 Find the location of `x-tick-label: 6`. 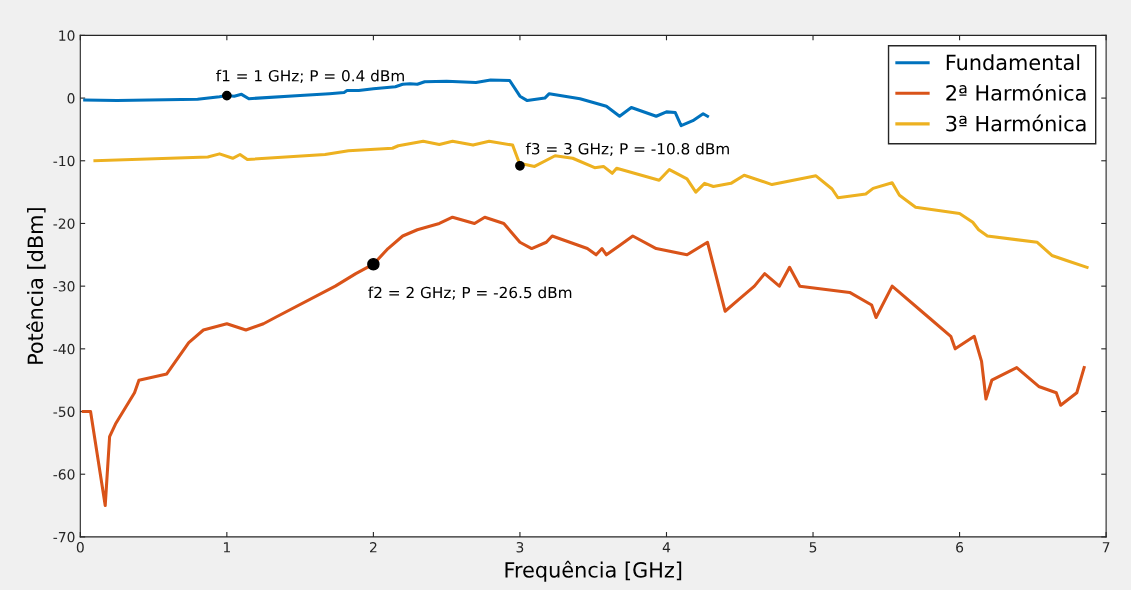

x-tick-label: 6 is located at coordinates (960, 547).